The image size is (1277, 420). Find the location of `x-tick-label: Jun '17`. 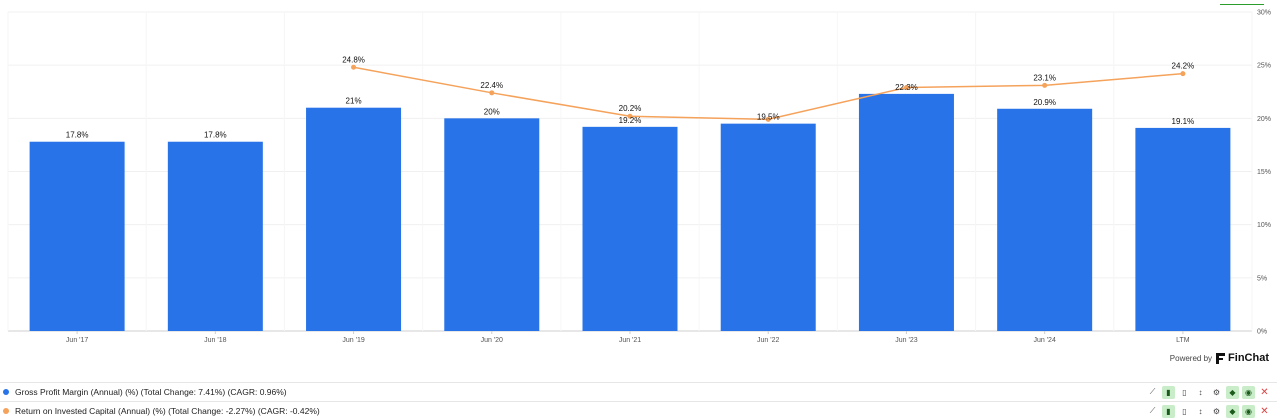

x-tick-label: Jun '17 is located at coordinates (77, 340).